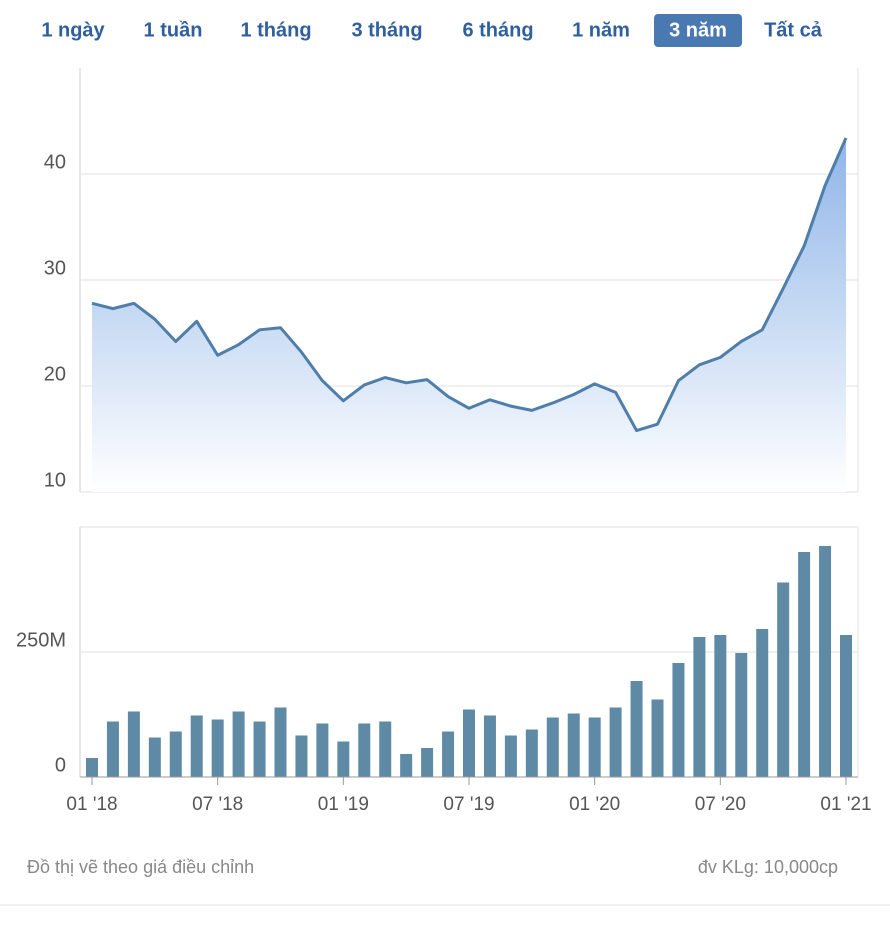  What do you see at coordinates (468, 804) in the screenshot?
I see `x-tick-label: 07 '19` at bounding box center [468, 804].